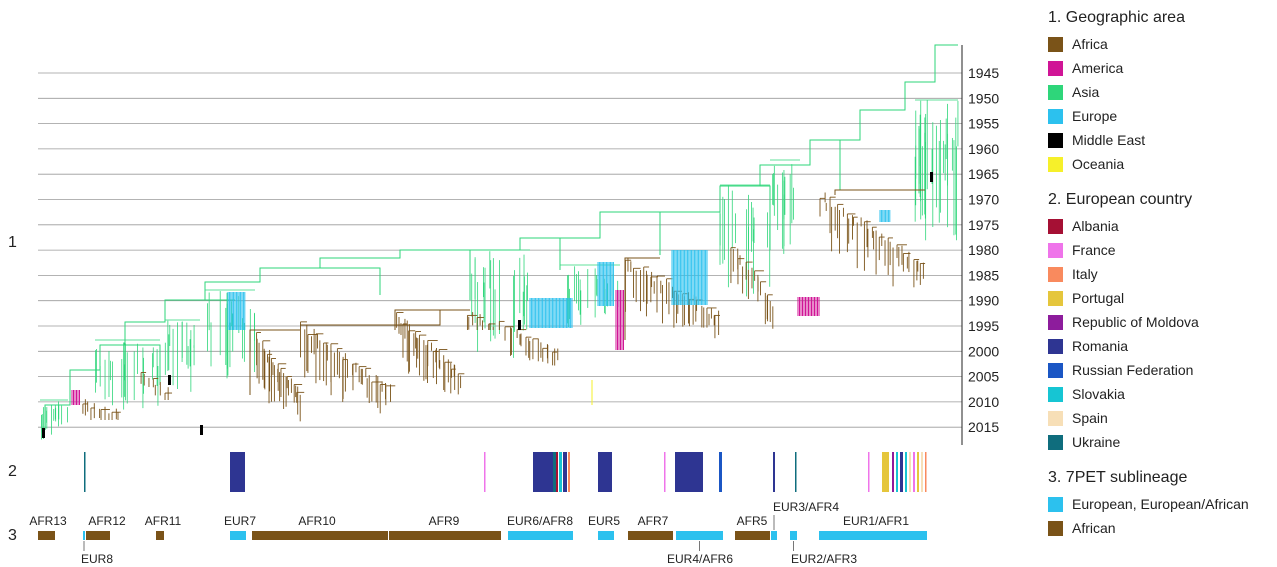 This screenshot has width=1277, height=567. Describe the element at coordinates (1086, 92) in the screenshot. I see `legend-label: Asia` at that location.